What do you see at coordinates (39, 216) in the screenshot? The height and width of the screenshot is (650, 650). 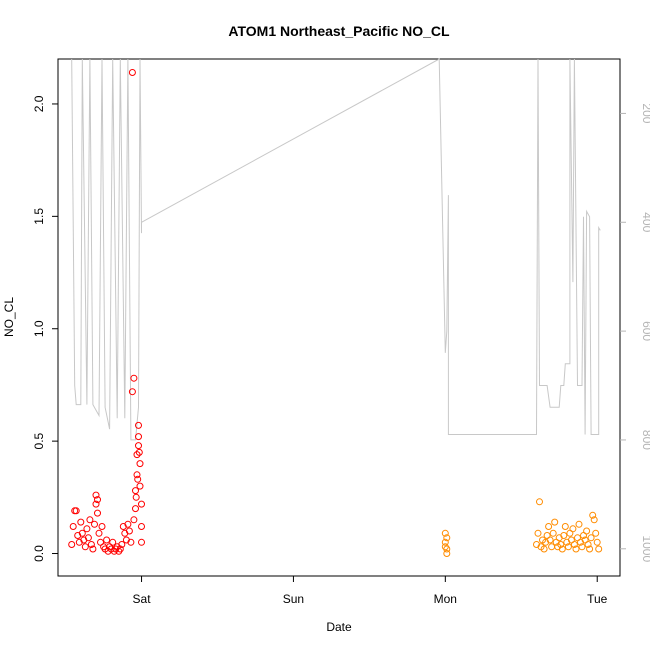 I see `y-left-tick-label: 1.5` at bounding box center [39, 216].